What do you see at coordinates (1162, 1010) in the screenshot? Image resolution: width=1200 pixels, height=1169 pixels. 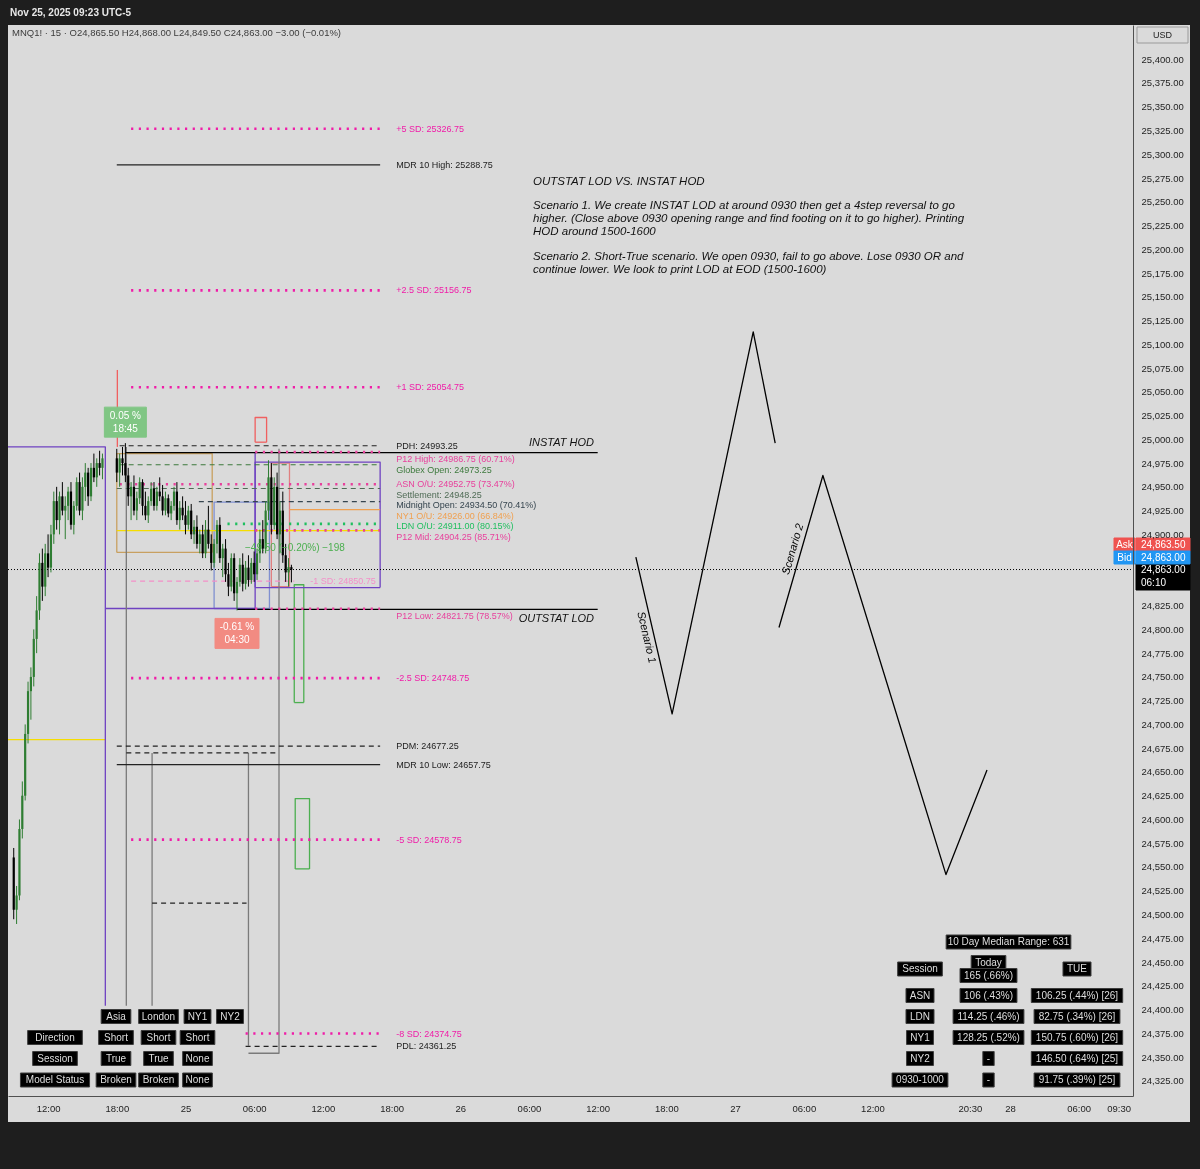 I see `y-tick-label: 24,400.00` at bounding box center [1162, 1010].